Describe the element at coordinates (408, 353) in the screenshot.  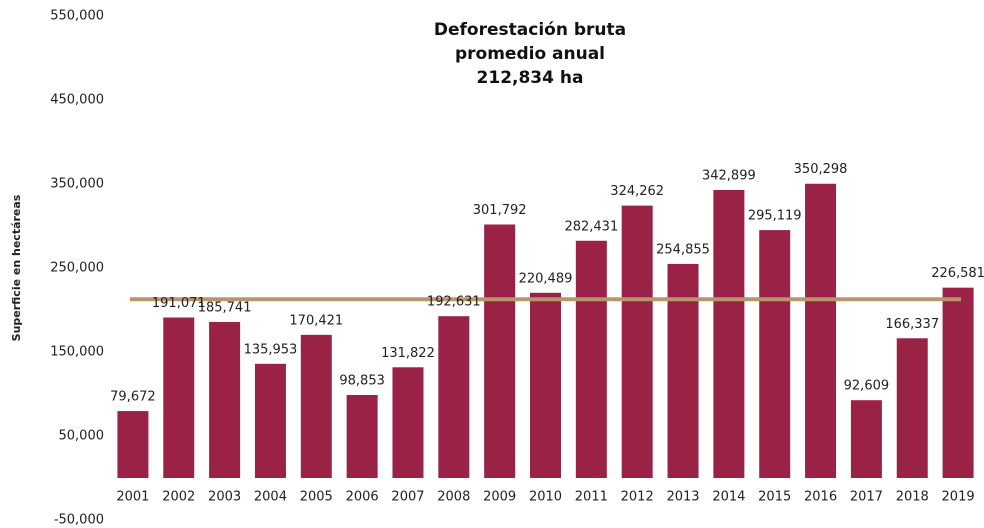
I see `data-label: 131,822` at that location.